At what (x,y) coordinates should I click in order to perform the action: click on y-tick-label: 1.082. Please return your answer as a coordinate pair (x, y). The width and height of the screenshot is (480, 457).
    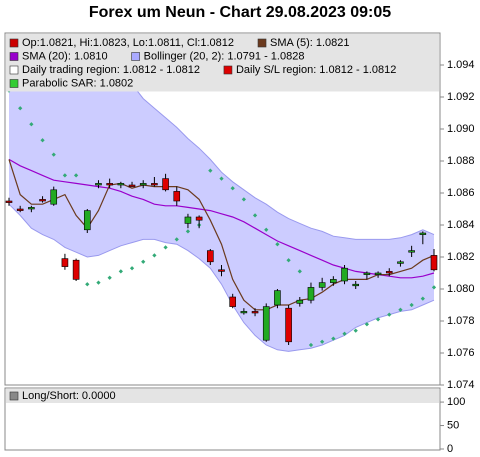
    Looking at the image, I should click on (461, 257).